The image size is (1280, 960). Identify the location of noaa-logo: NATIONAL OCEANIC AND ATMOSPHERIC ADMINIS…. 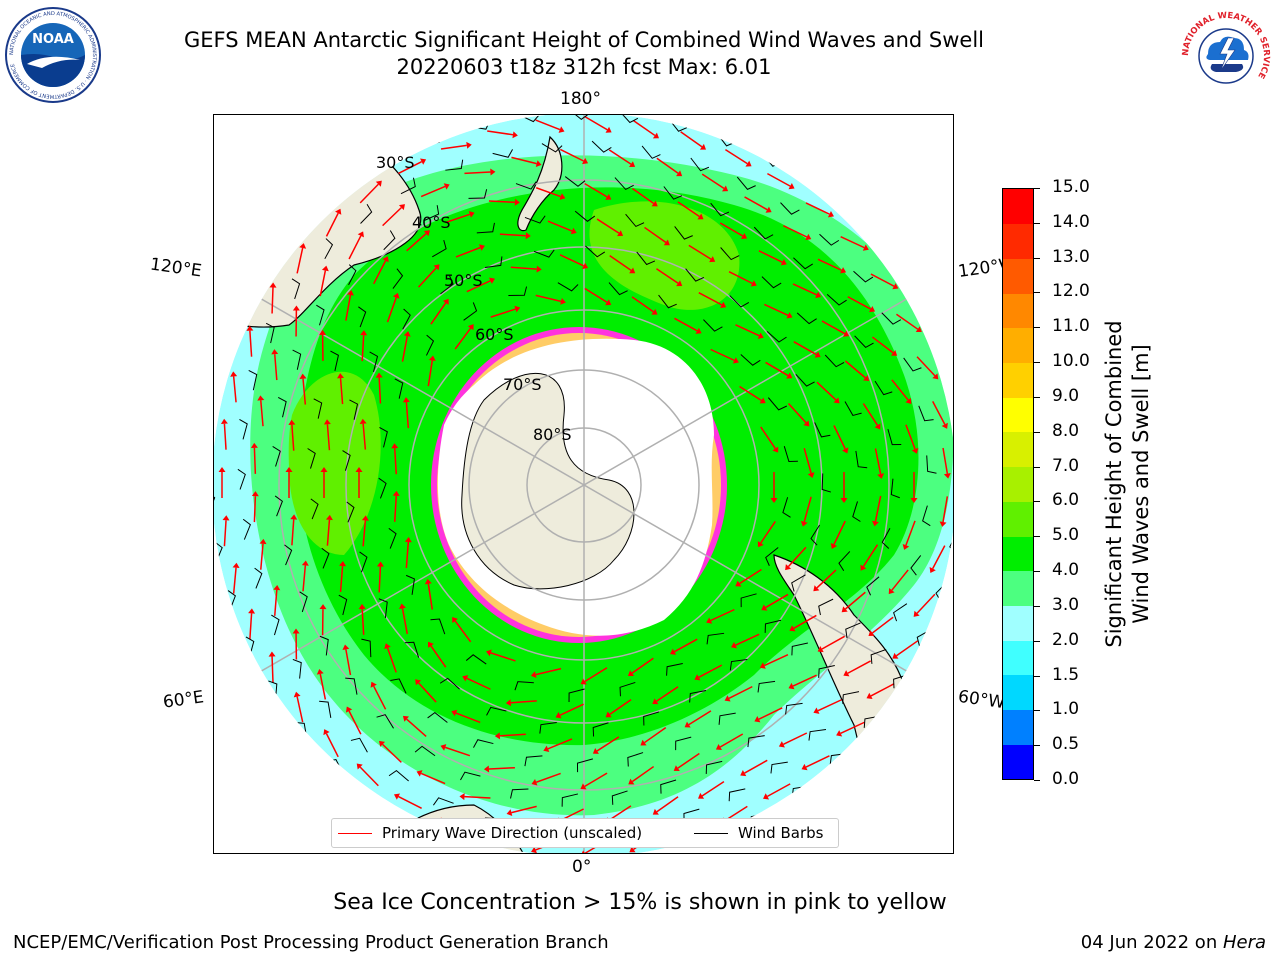
(53, 55).